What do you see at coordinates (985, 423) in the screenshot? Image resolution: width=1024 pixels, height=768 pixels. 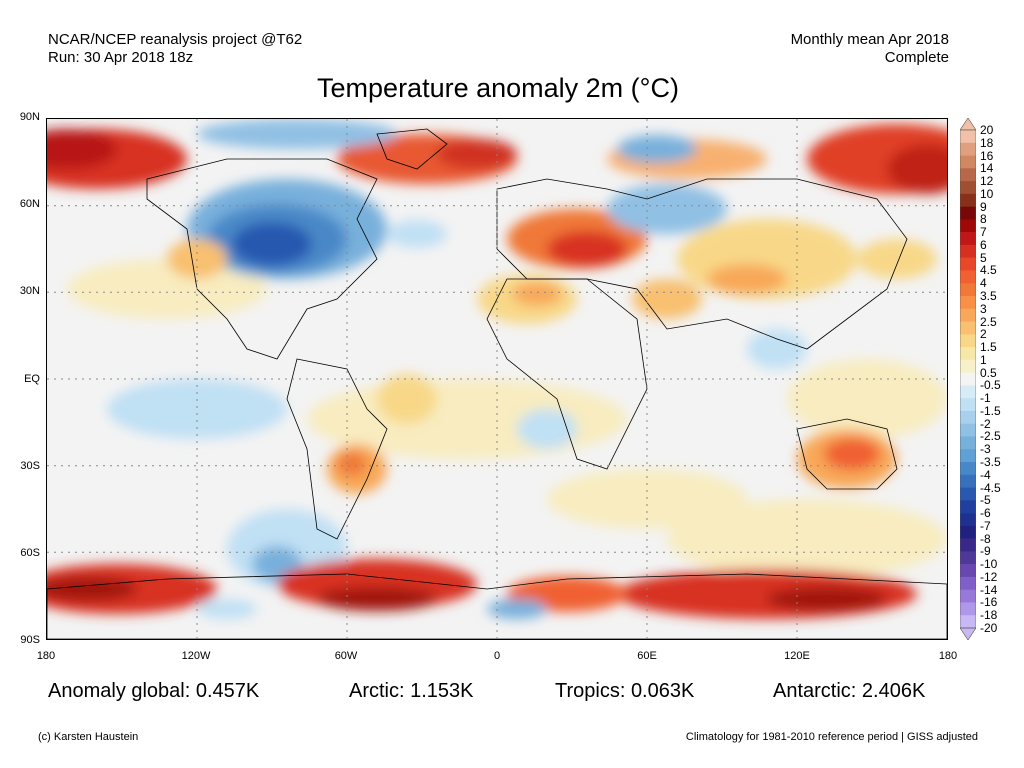 I see `colorbar-label: -2` at bounding box center [985, 423].